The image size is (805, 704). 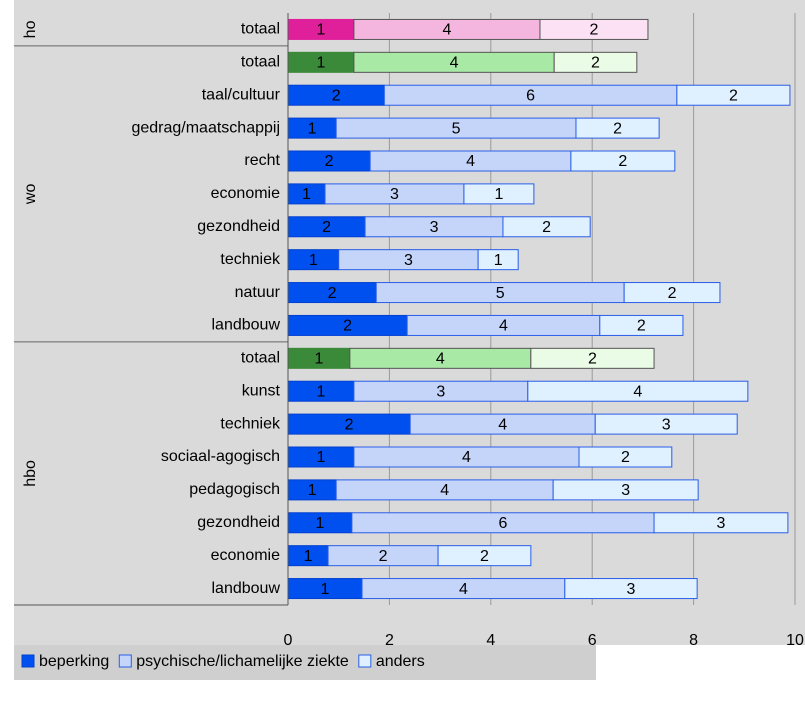 What do you see at coordinates (288, 640) in the screenshot?
I see `x-tick-label: 0` at bounding box center [288, 640].